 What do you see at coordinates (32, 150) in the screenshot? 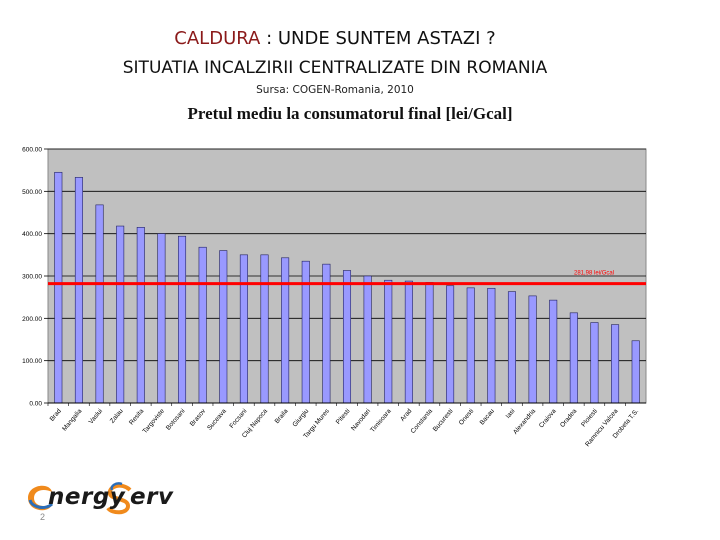
I see `y-tick-label: 600.00` at bounding box center [32, 150].